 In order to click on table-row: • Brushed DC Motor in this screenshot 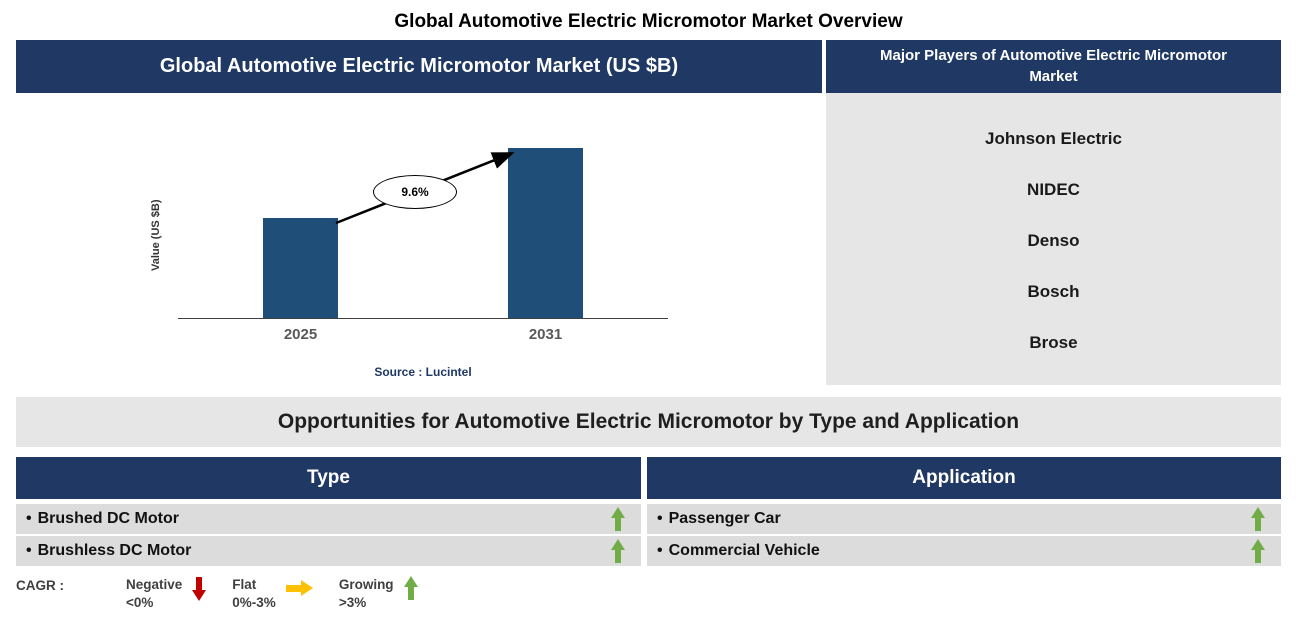, I will do `click(328, 519)`.